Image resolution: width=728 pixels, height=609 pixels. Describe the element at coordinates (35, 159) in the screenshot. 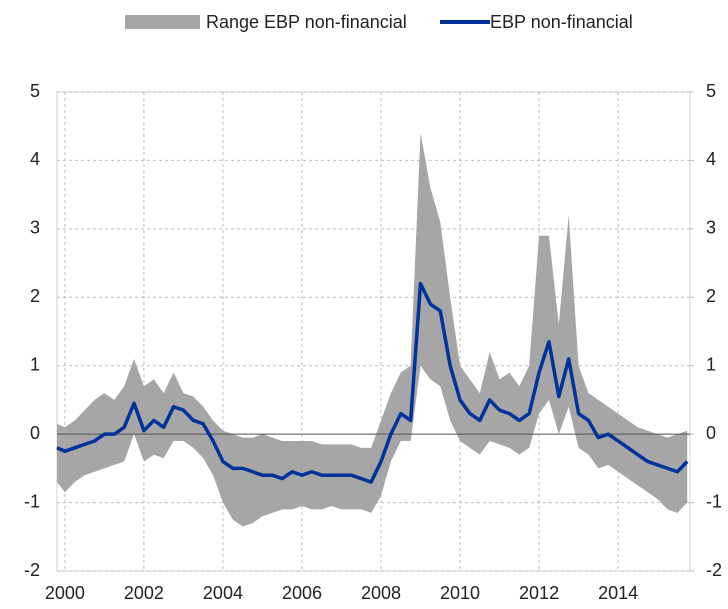

I see `y-tick-label: 4` at that location.